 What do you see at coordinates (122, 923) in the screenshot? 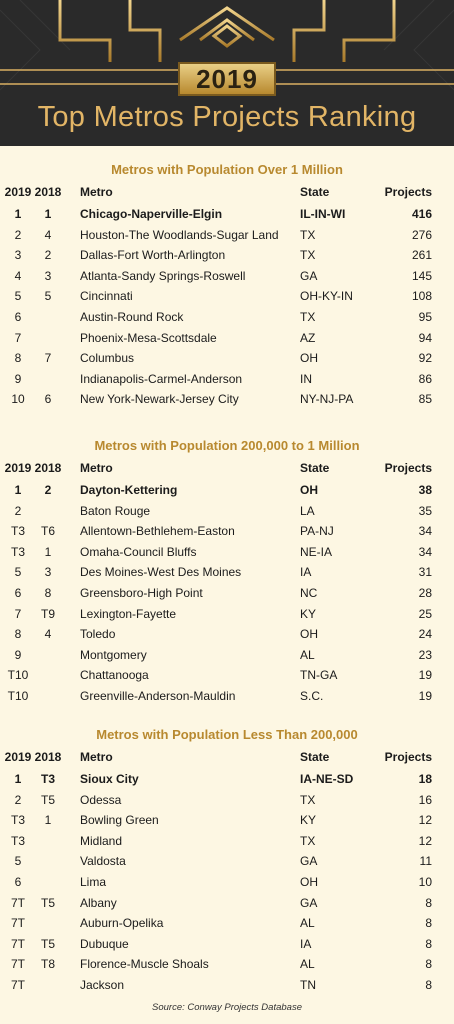
I see `metro-name: Auburn-Opelika` at bounding box center [122, 923].